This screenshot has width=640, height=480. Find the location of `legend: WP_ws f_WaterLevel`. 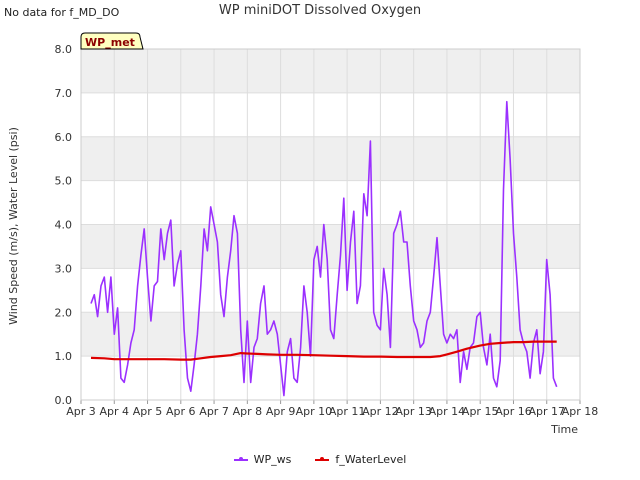

legend: WP_ws f_WaterLevel is located at coordinates (320, 459).